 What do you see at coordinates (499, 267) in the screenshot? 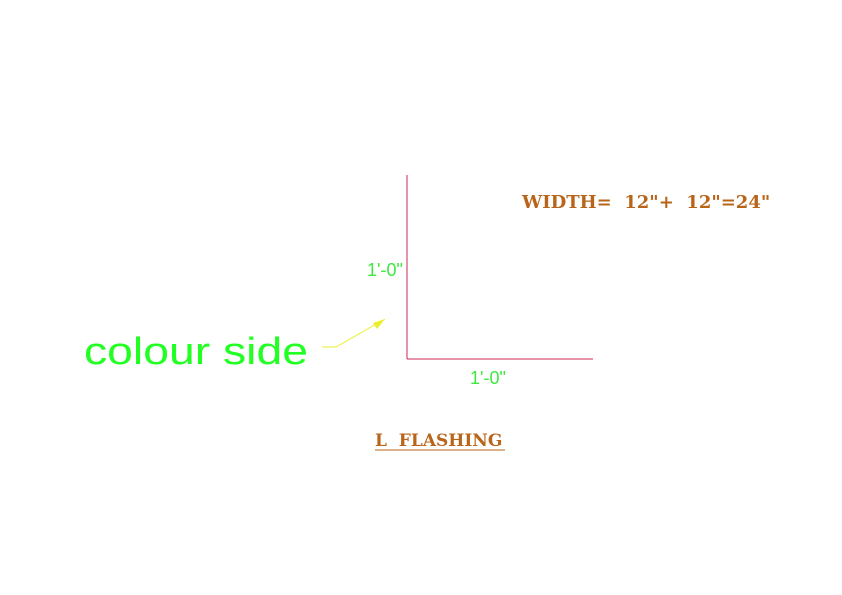
I see `l-flashing-profile` at bounding box center [499, 267].